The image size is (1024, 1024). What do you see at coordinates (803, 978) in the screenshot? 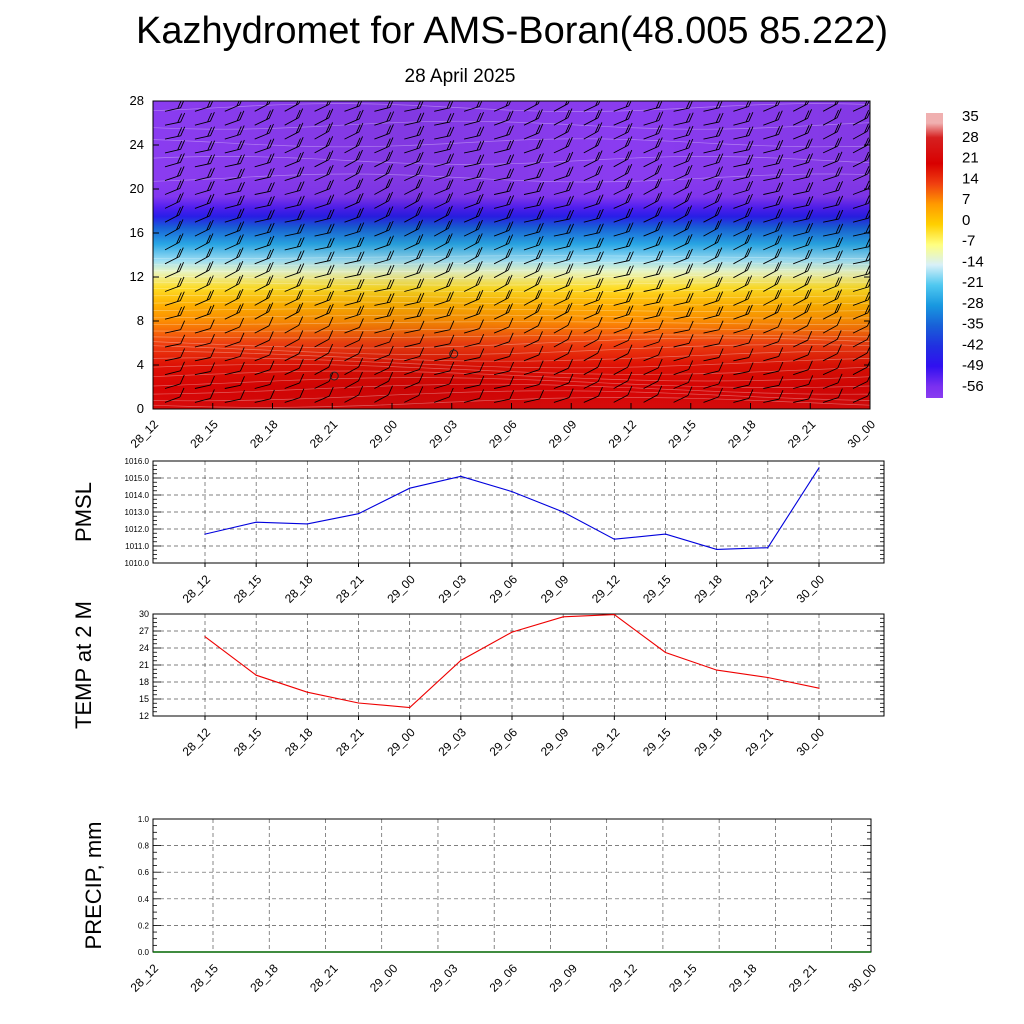
I see `x-tick-label: 29_21` at bounding box center [803, 978].